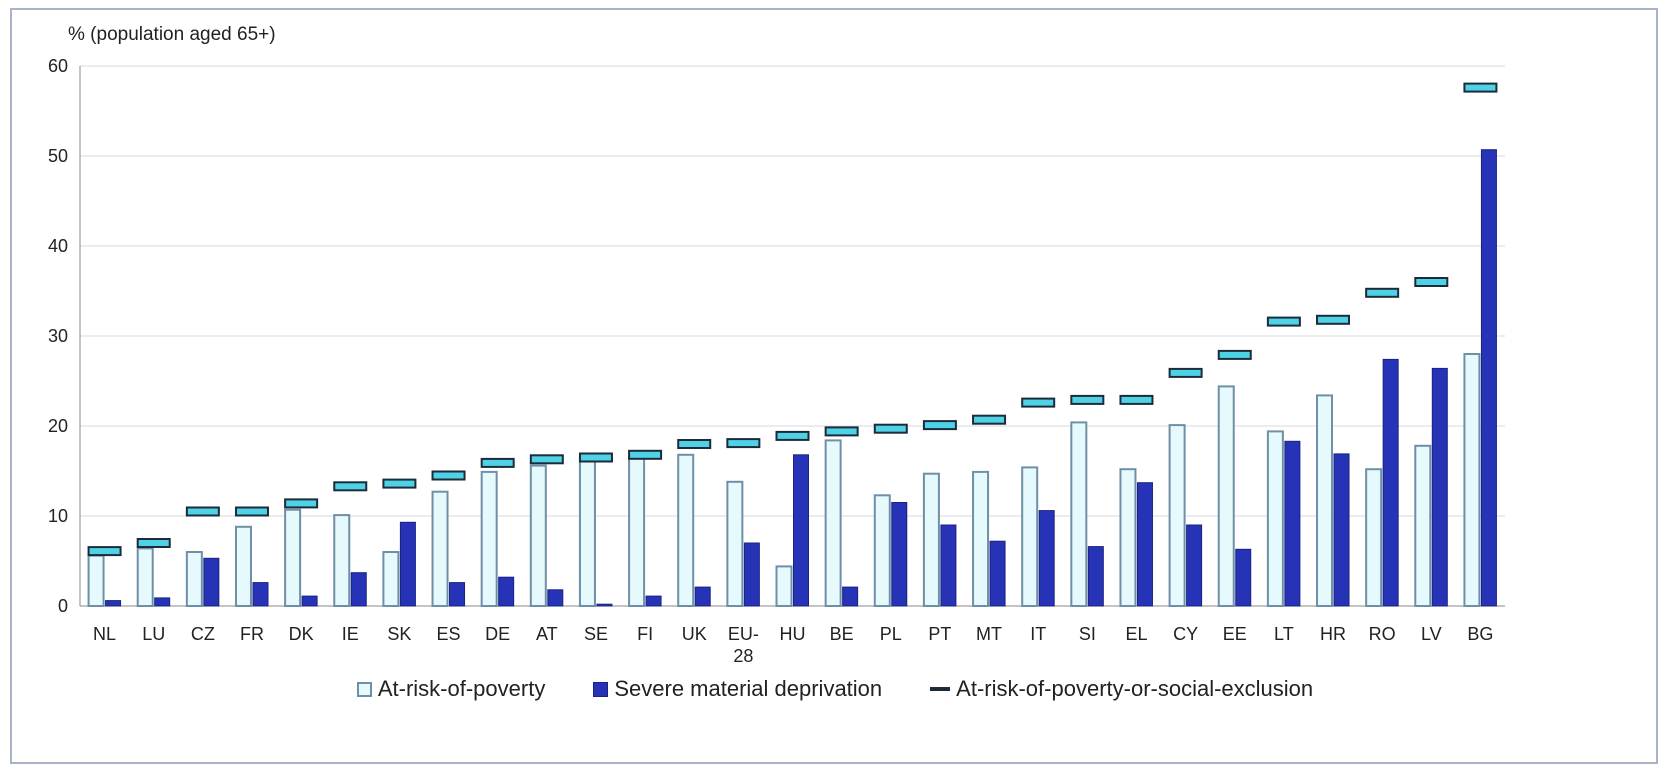 The height and width of the screenshot is (773, 1670). Describe the element at coordinates (1121, 689) in the screenshot. I see `legend-item-exclusion: At-risk-of-poverty-or-social-exclusion` at that location.